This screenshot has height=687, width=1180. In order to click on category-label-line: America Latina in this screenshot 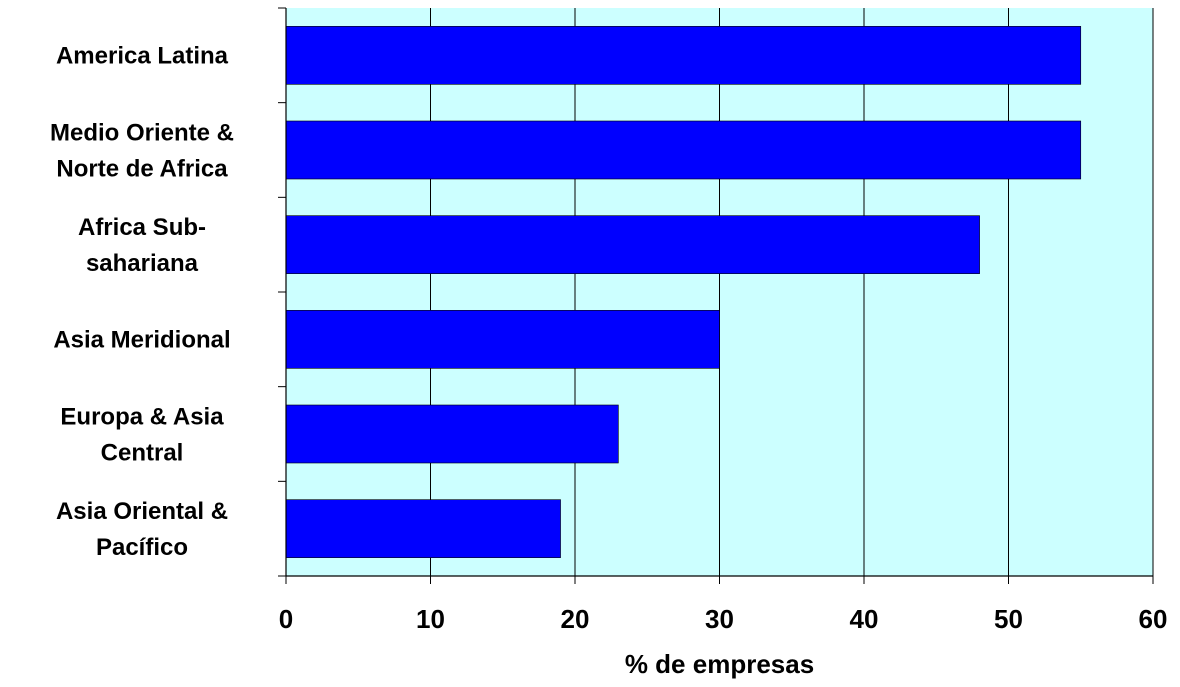, I will do `click(142, 56)`.